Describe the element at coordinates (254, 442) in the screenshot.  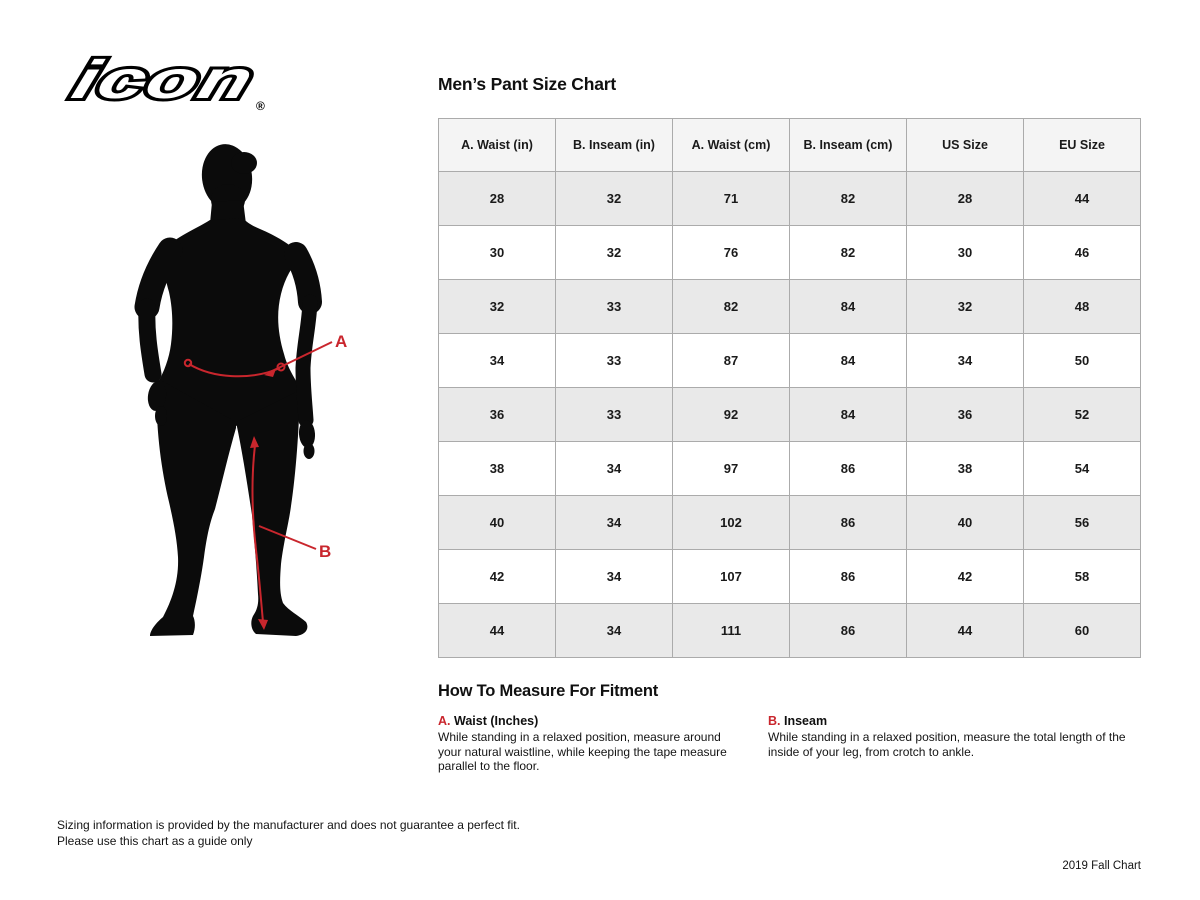
I see `inseam-arrowhead-top-icon` at that location.